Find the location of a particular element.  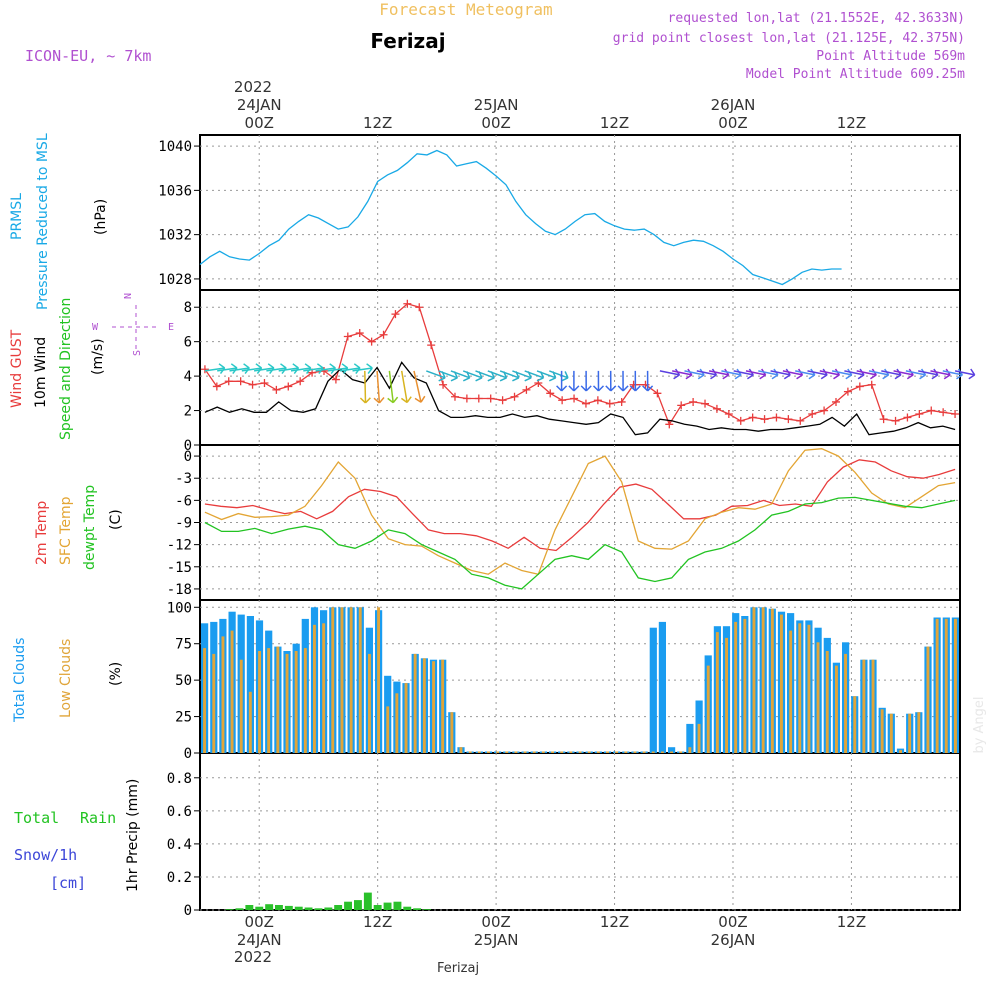

total-cloud-bar is located at coordinates (672, 750).